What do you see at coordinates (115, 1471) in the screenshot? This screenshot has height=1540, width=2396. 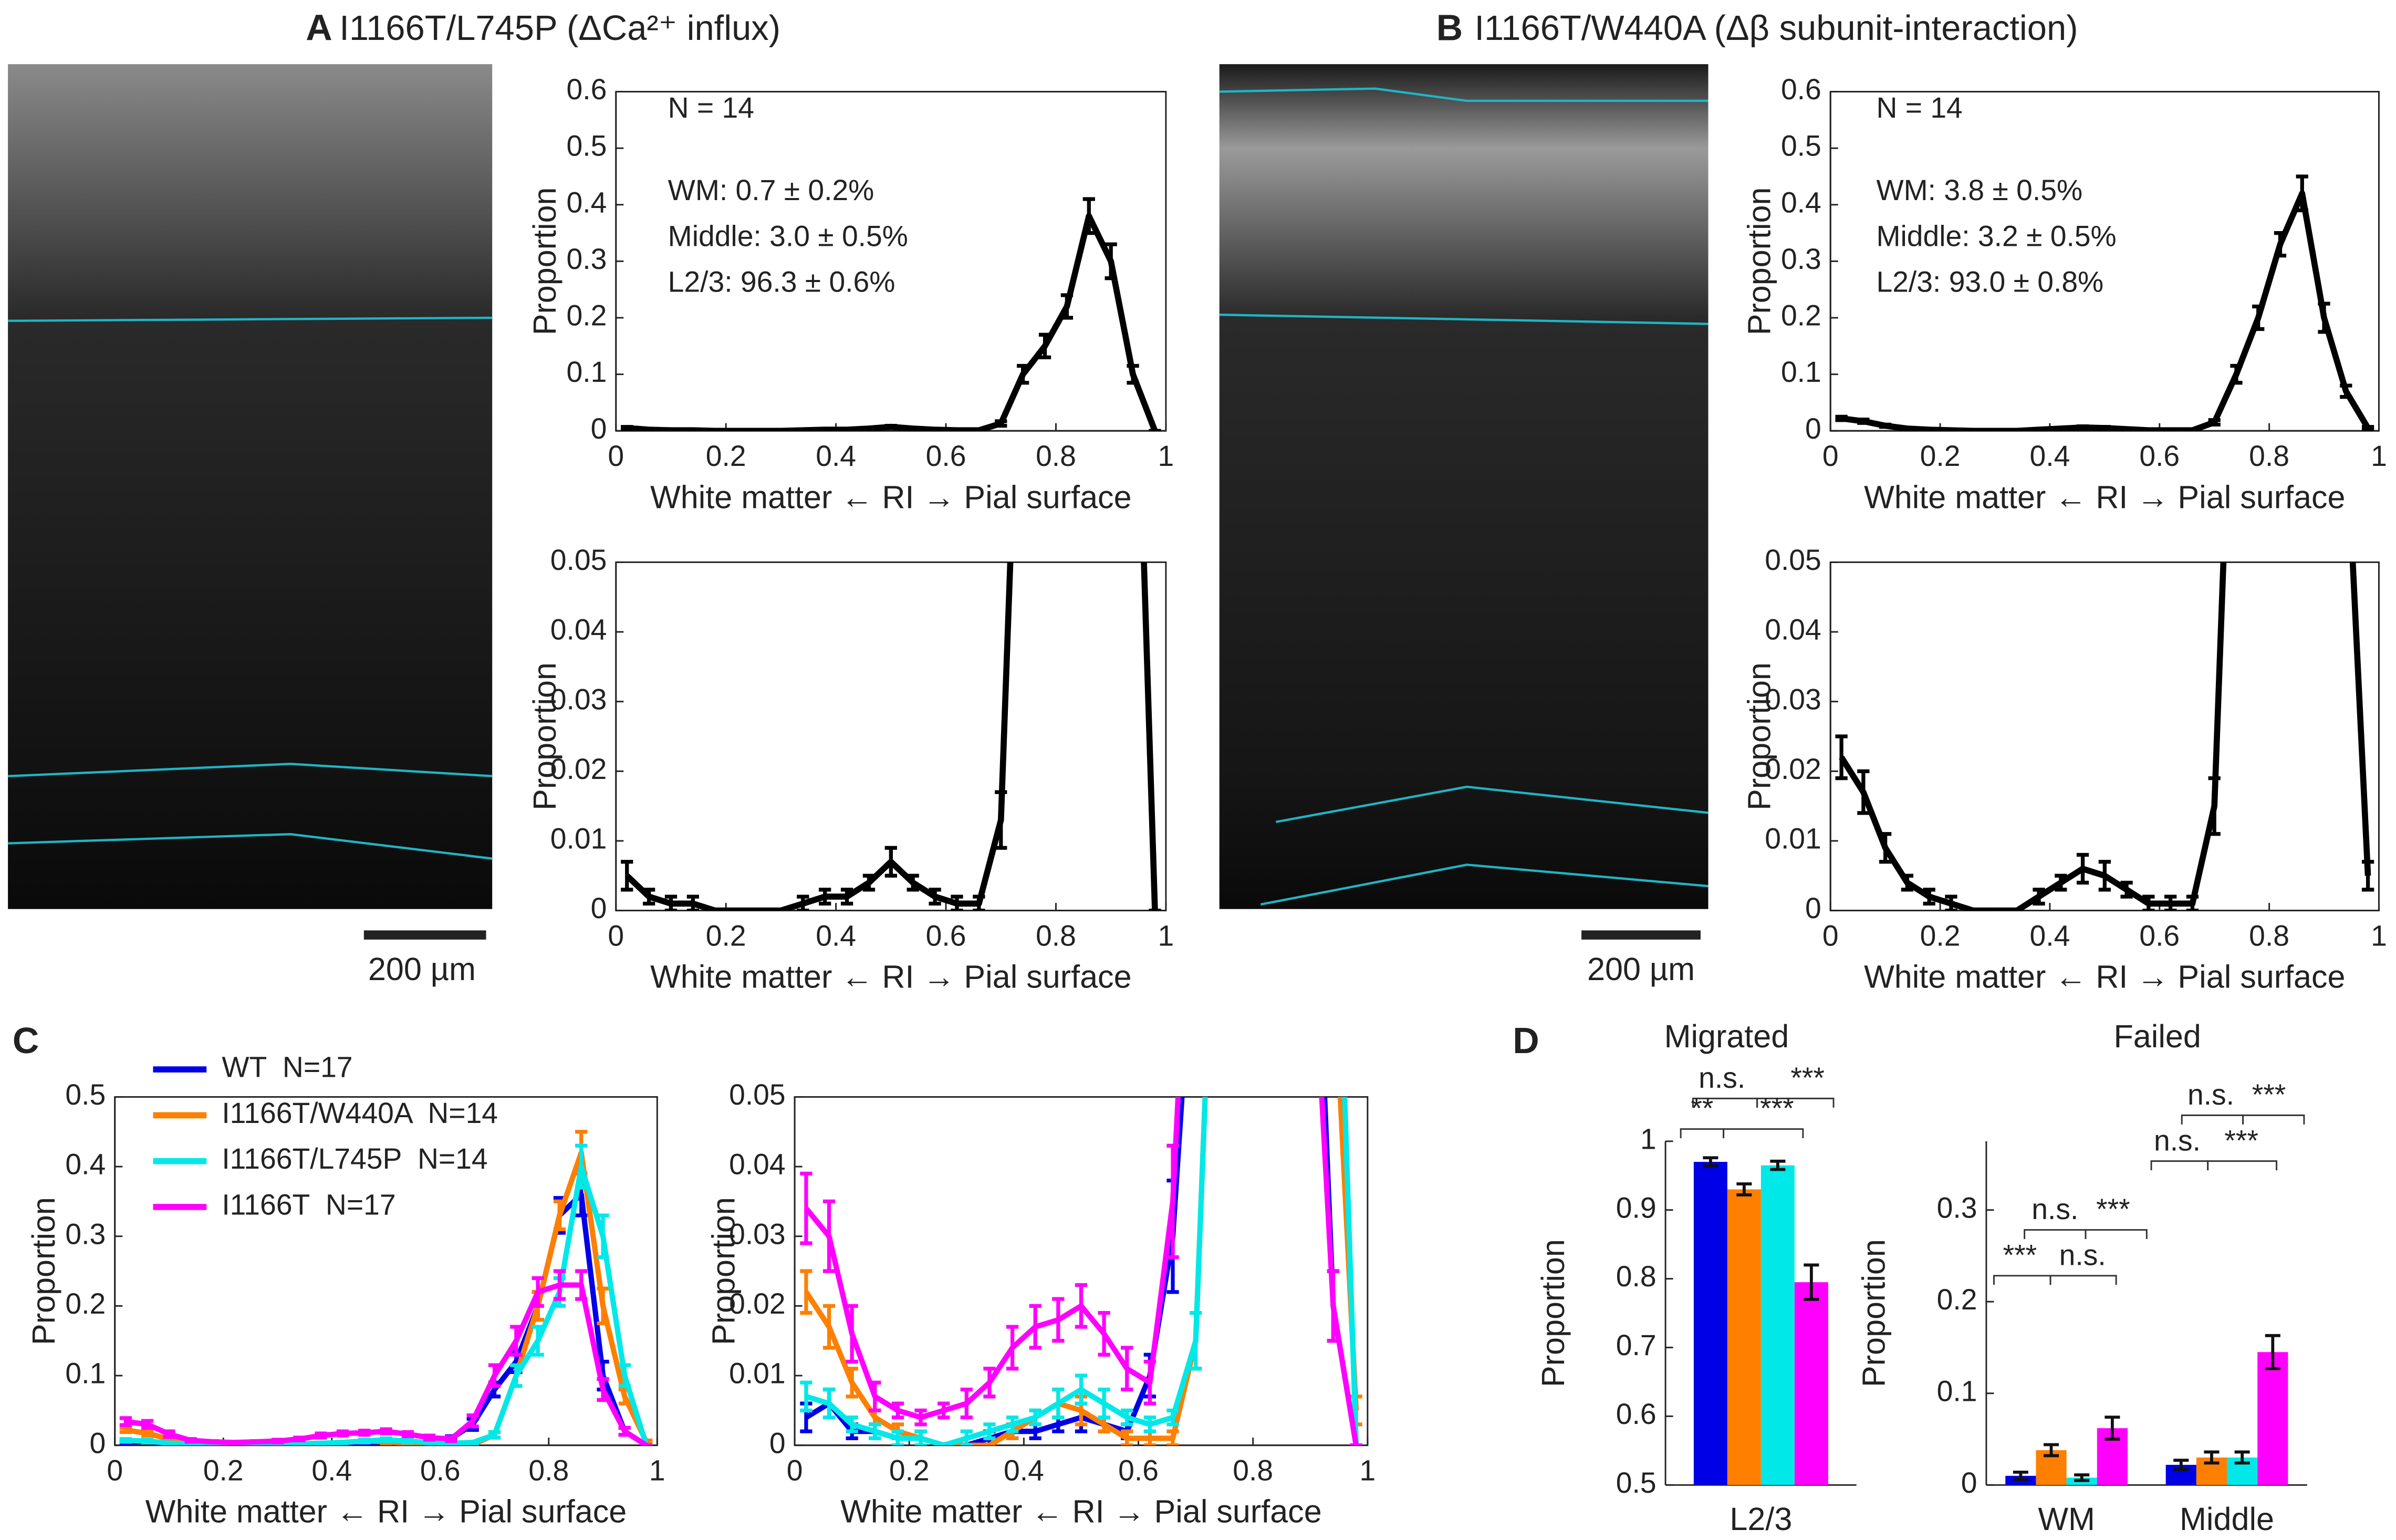 I see `x-tick-label: 0` at bounding box center [115, 1471].